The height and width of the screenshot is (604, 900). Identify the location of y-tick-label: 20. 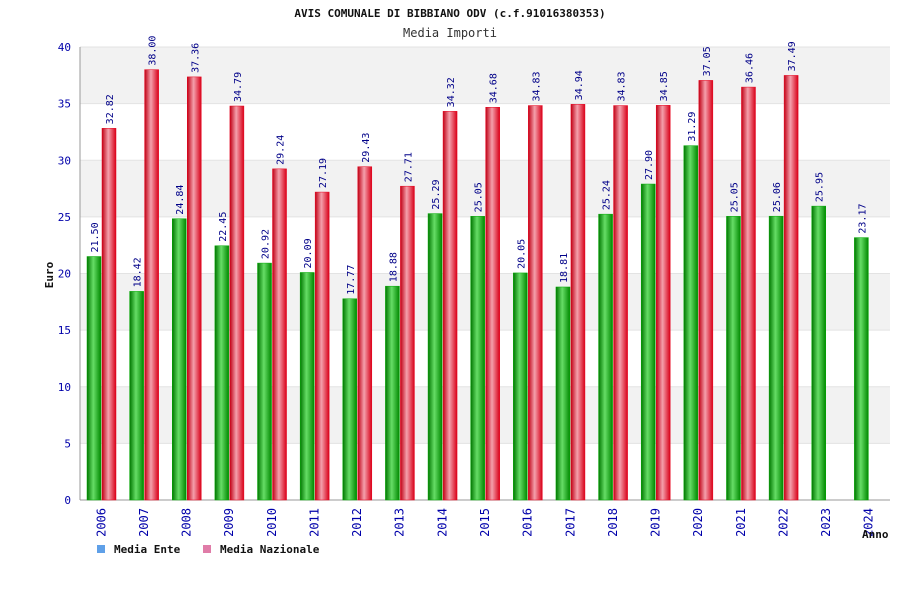
(64, 274).